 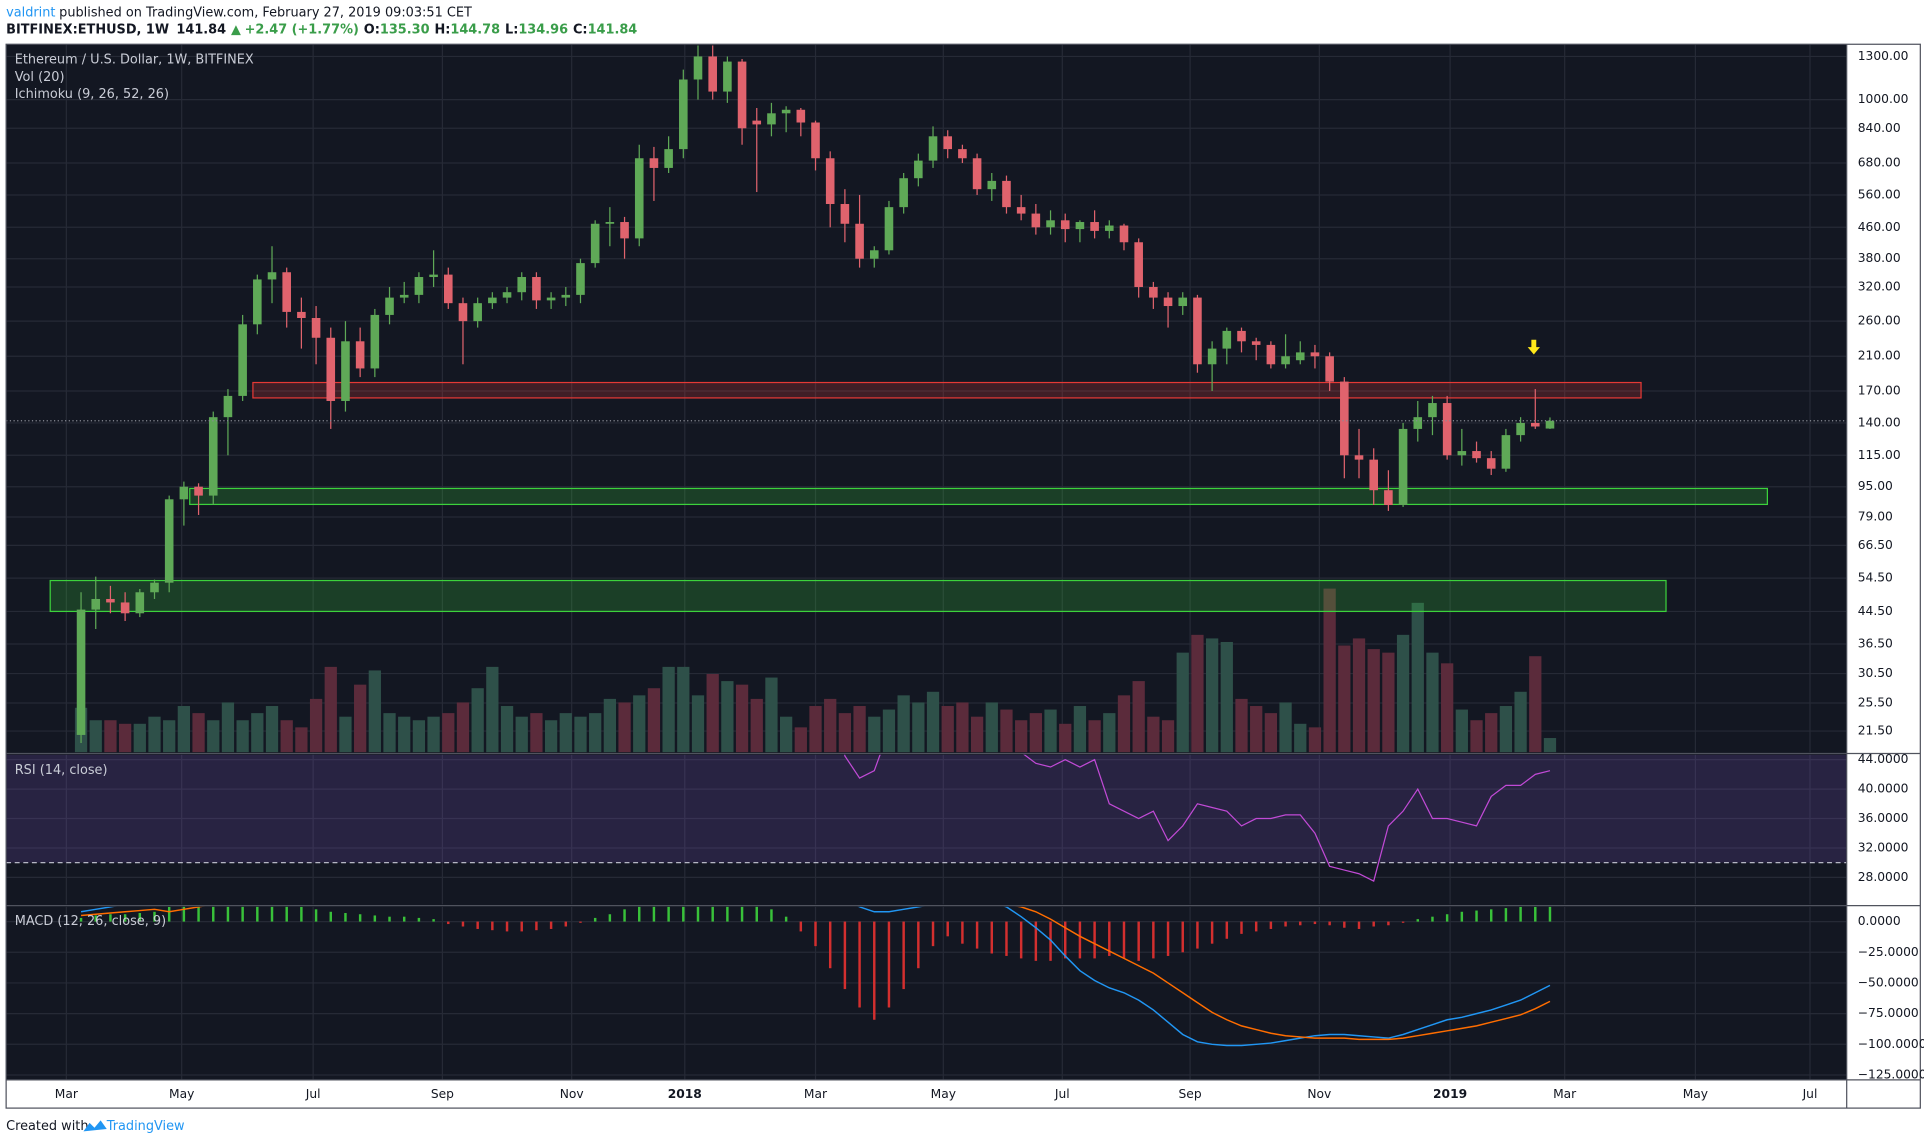 What do you see at coordinates (87, 29) in the screenshot?
I see `symbol: BITFINEX:ETHUSD, 1W` at bounding box center [87, 29].